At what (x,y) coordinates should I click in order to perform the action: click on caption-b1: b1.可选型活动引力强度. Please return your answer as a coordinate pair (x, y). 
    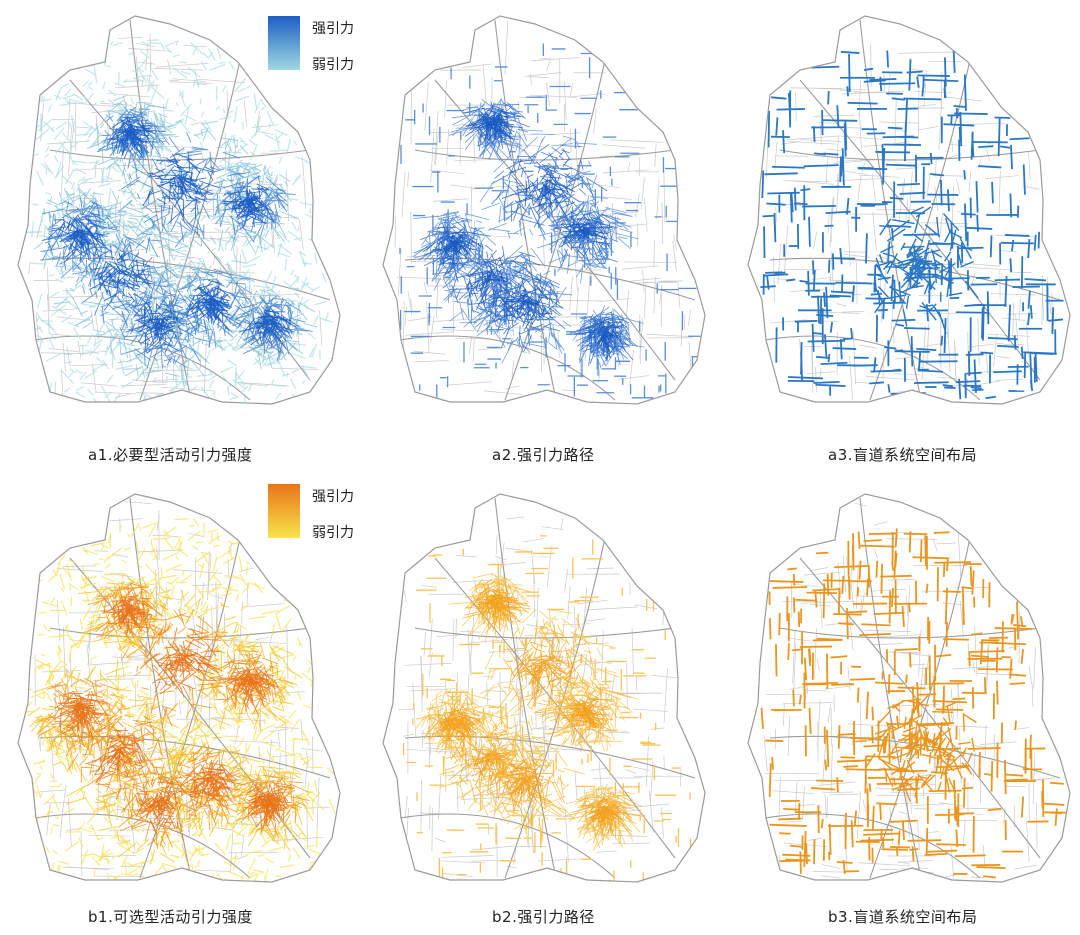
    Looking at the image, I should click on (170, 917).